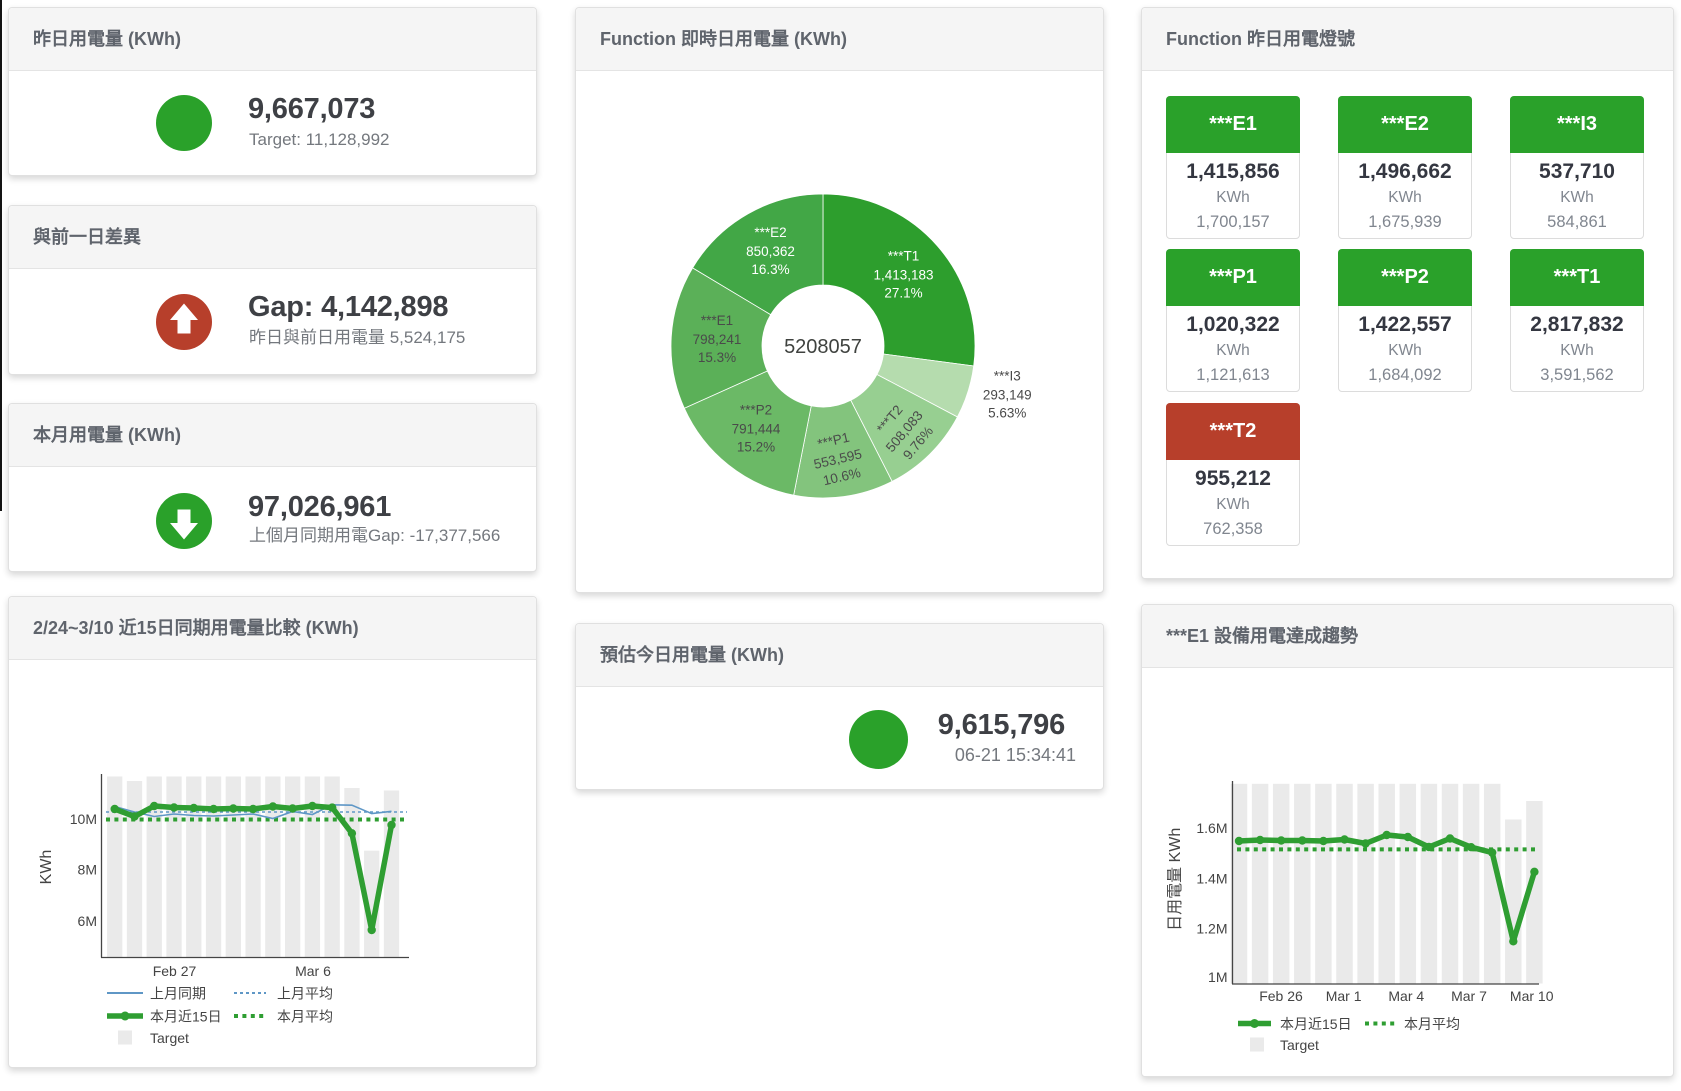 The image size is (1681, 1091). Describe the element at coordinates (1211, 878) in the screenshot. I see `svg-text: 1.4M` at that location.